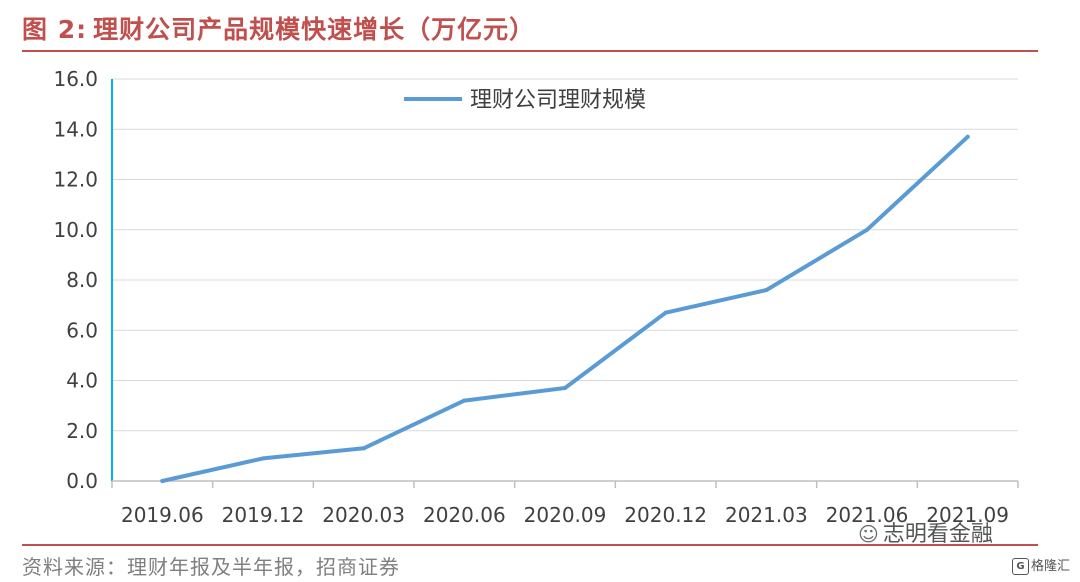 This screenshot has width=1080, height=582. Describe the element at coordinates (530, 51) in the screenshot. I see `title-rule` at that location.